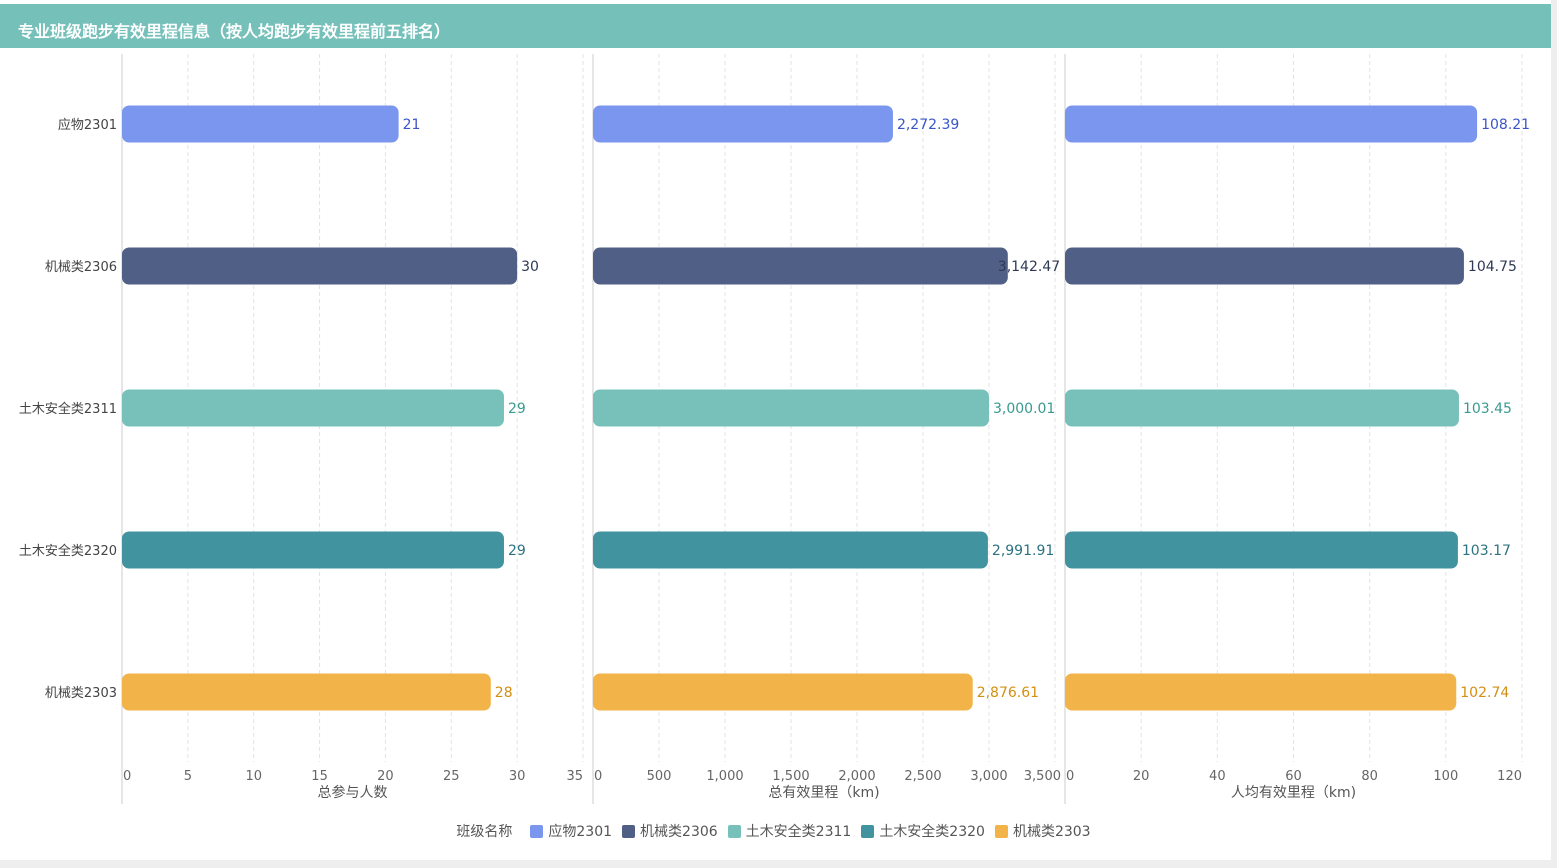 This screenshot has width=1557, height=868. Describe the element at coordinates (1445, 776) in the screenshot. I see `x-tick-label: 100` at that location.